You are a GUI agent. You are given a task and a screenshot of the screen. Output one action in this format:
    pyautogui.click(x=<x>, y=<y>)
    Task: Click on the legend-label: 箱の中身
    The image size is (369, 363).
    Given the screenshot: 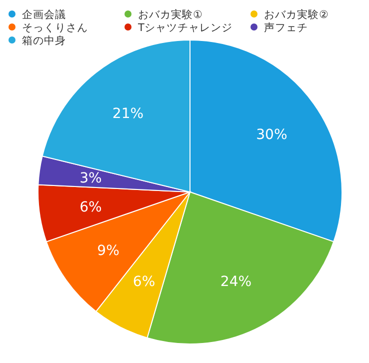 What is the action you would take?
    pyautogui.click(x=44, y=40)
    